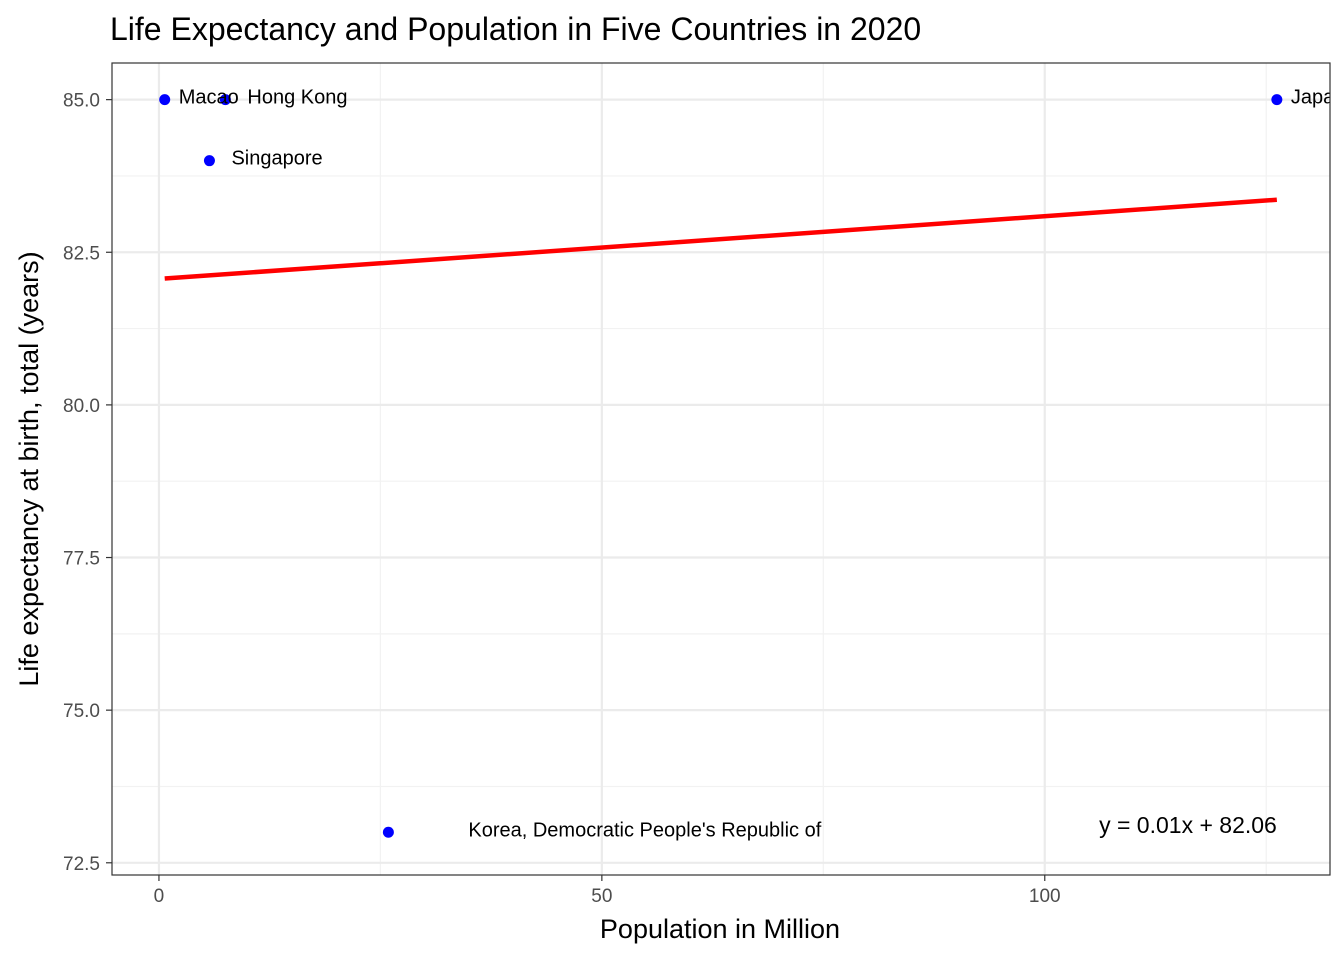 This screenshot has height=960, width=1344. Describe the element at coordinates (720, 929) in the screenshot. I see `x-axis-title: Population in Million` at that location.